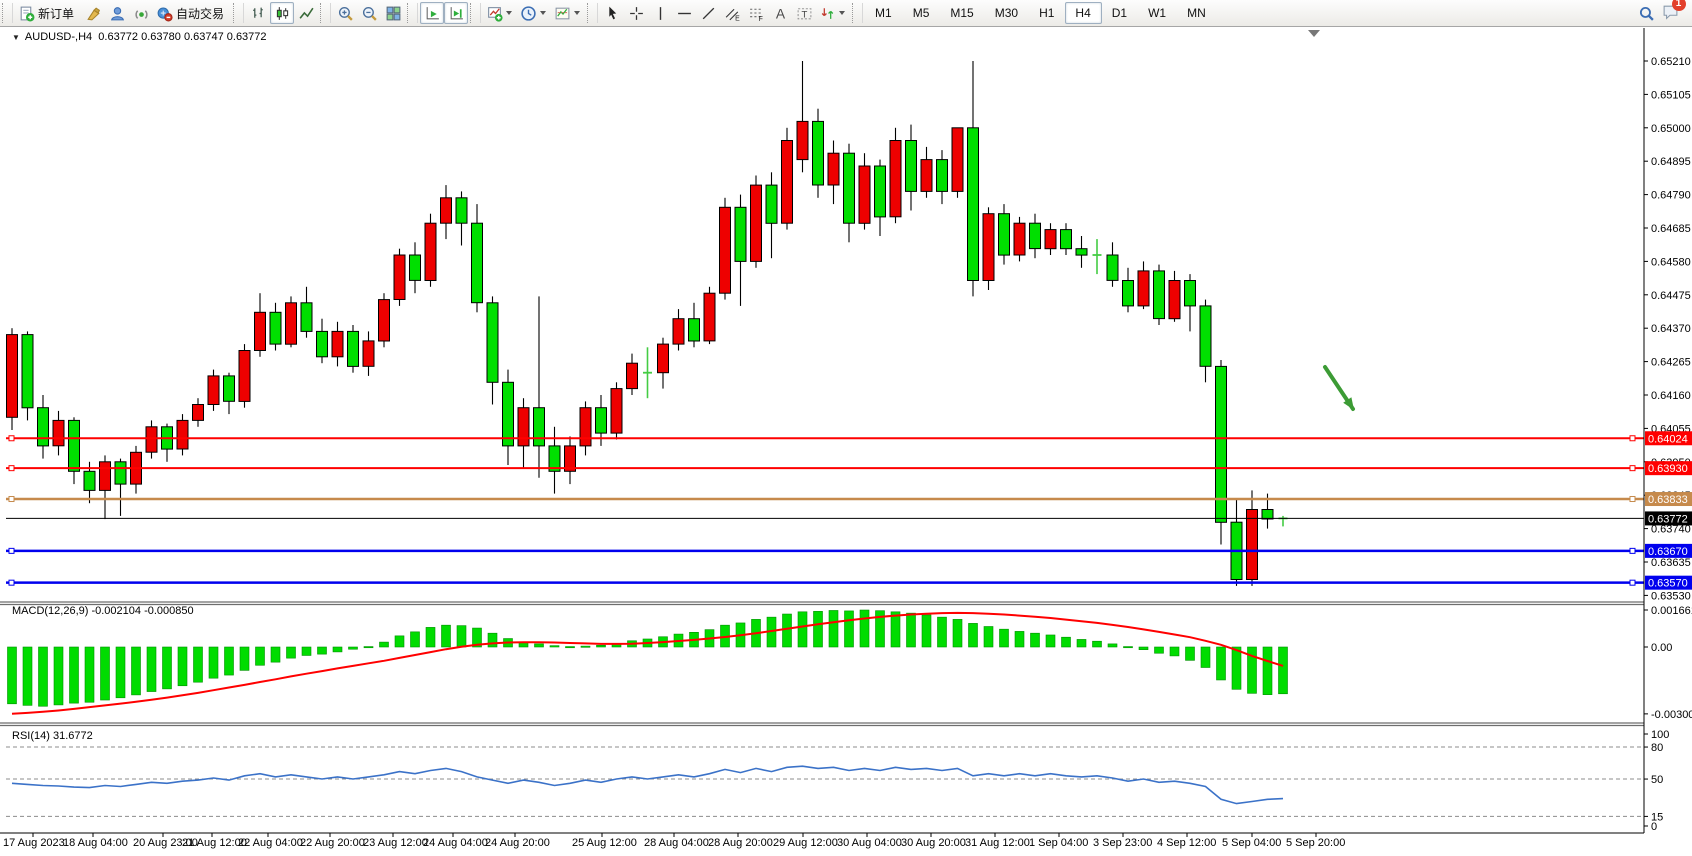  I want to click on zoom-in-button, so click(345, 13).